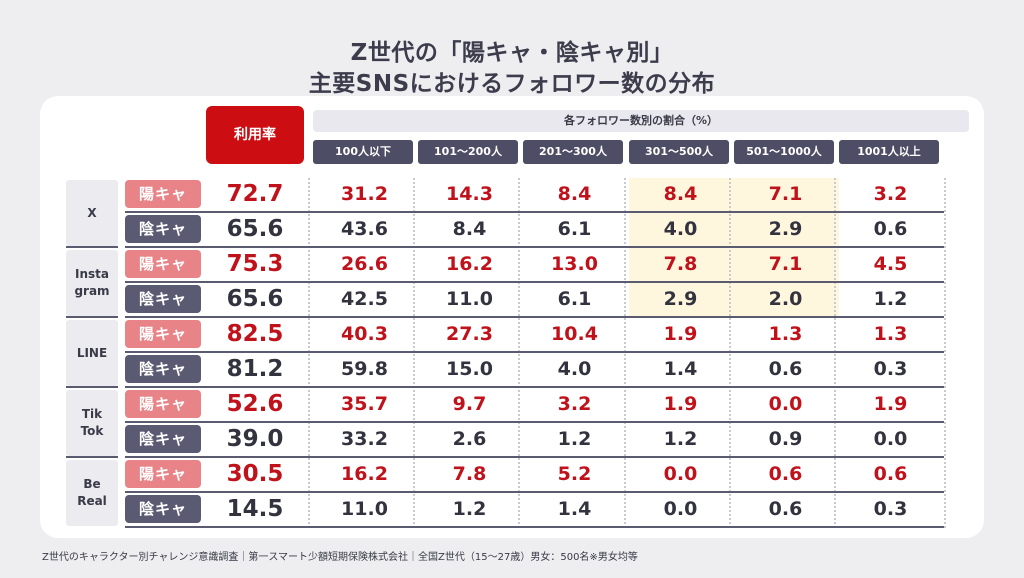  Describe the element at coordinates (574, 404) in the screenshot. I see `ratio-value: 3.2` at that location.